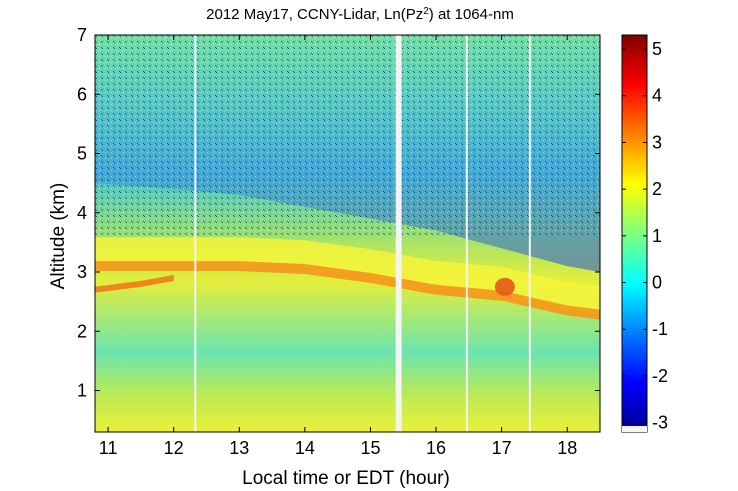 This screenshot has width=738, height=491. What do you see at coordinates (108, 448) in the screenshot?
I see `x-tick-label: 11` at bounding box center [108, 448].